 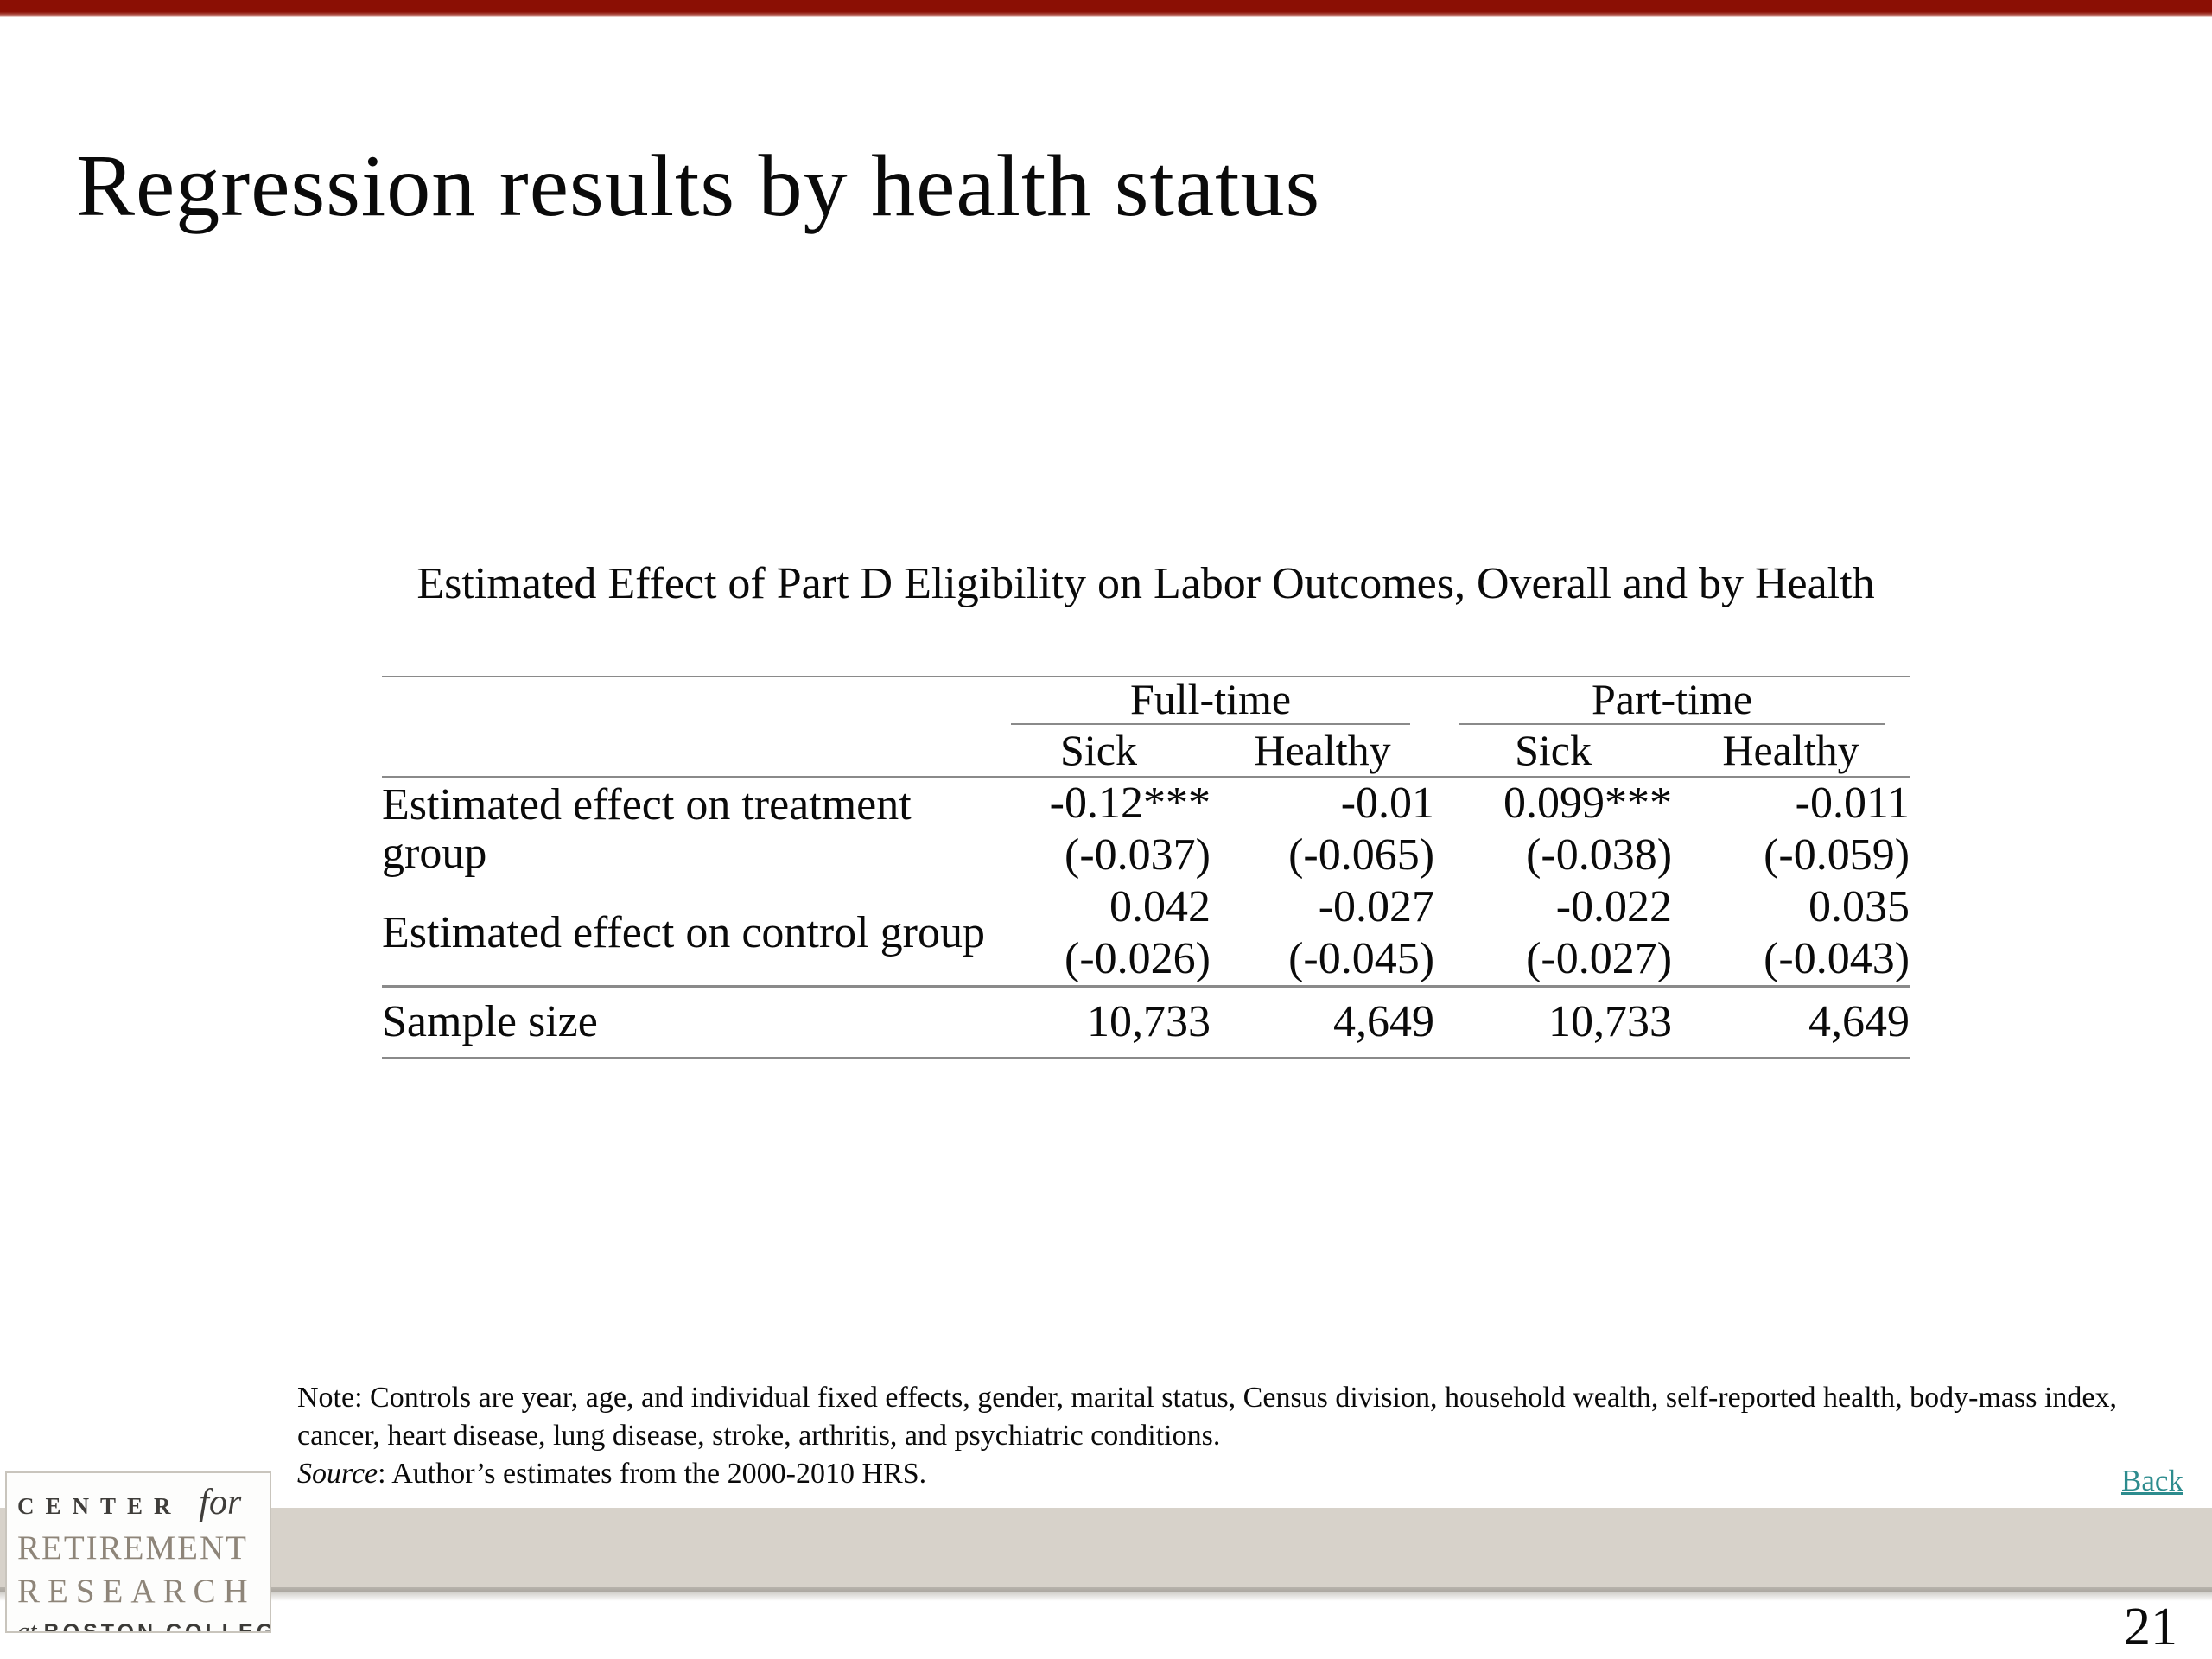 What do you see at coordinates (647, 829) in the screenshot?
I see `row-label-treatment: Estimated effect on treatment group` at bounding box center [647, 829].